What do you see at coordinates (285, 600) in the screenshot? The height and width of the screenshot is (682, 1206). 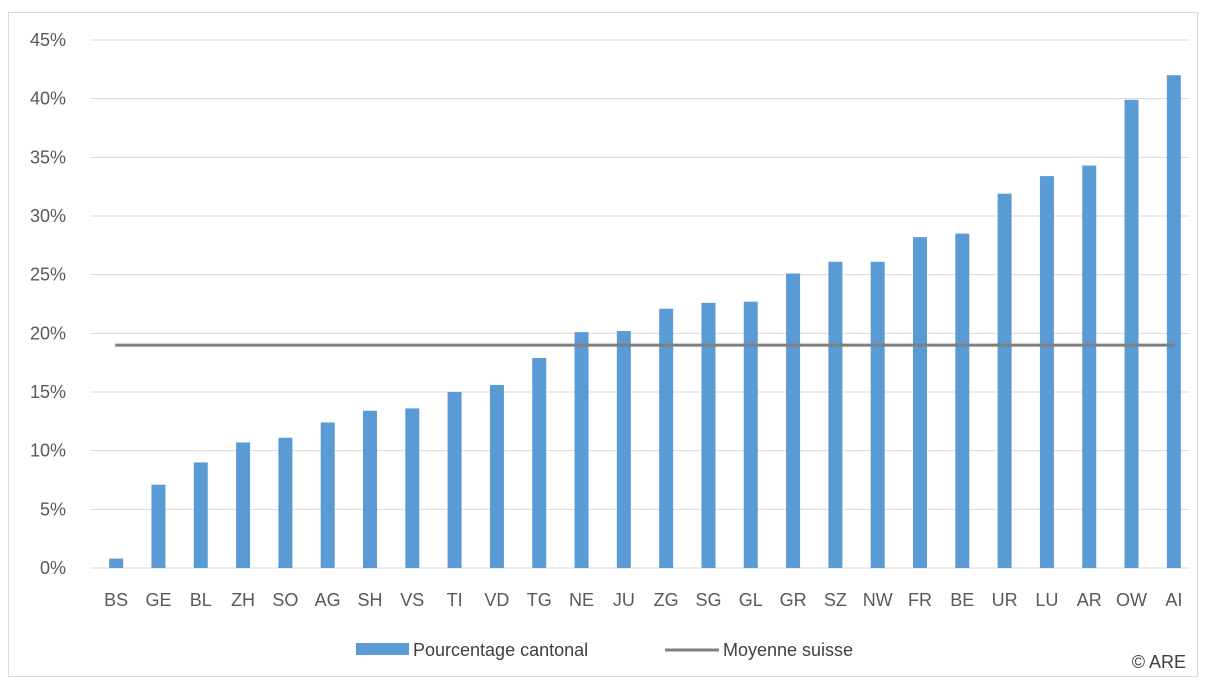 I see `x-tick-label: SO` at bounding box center [285, 600].